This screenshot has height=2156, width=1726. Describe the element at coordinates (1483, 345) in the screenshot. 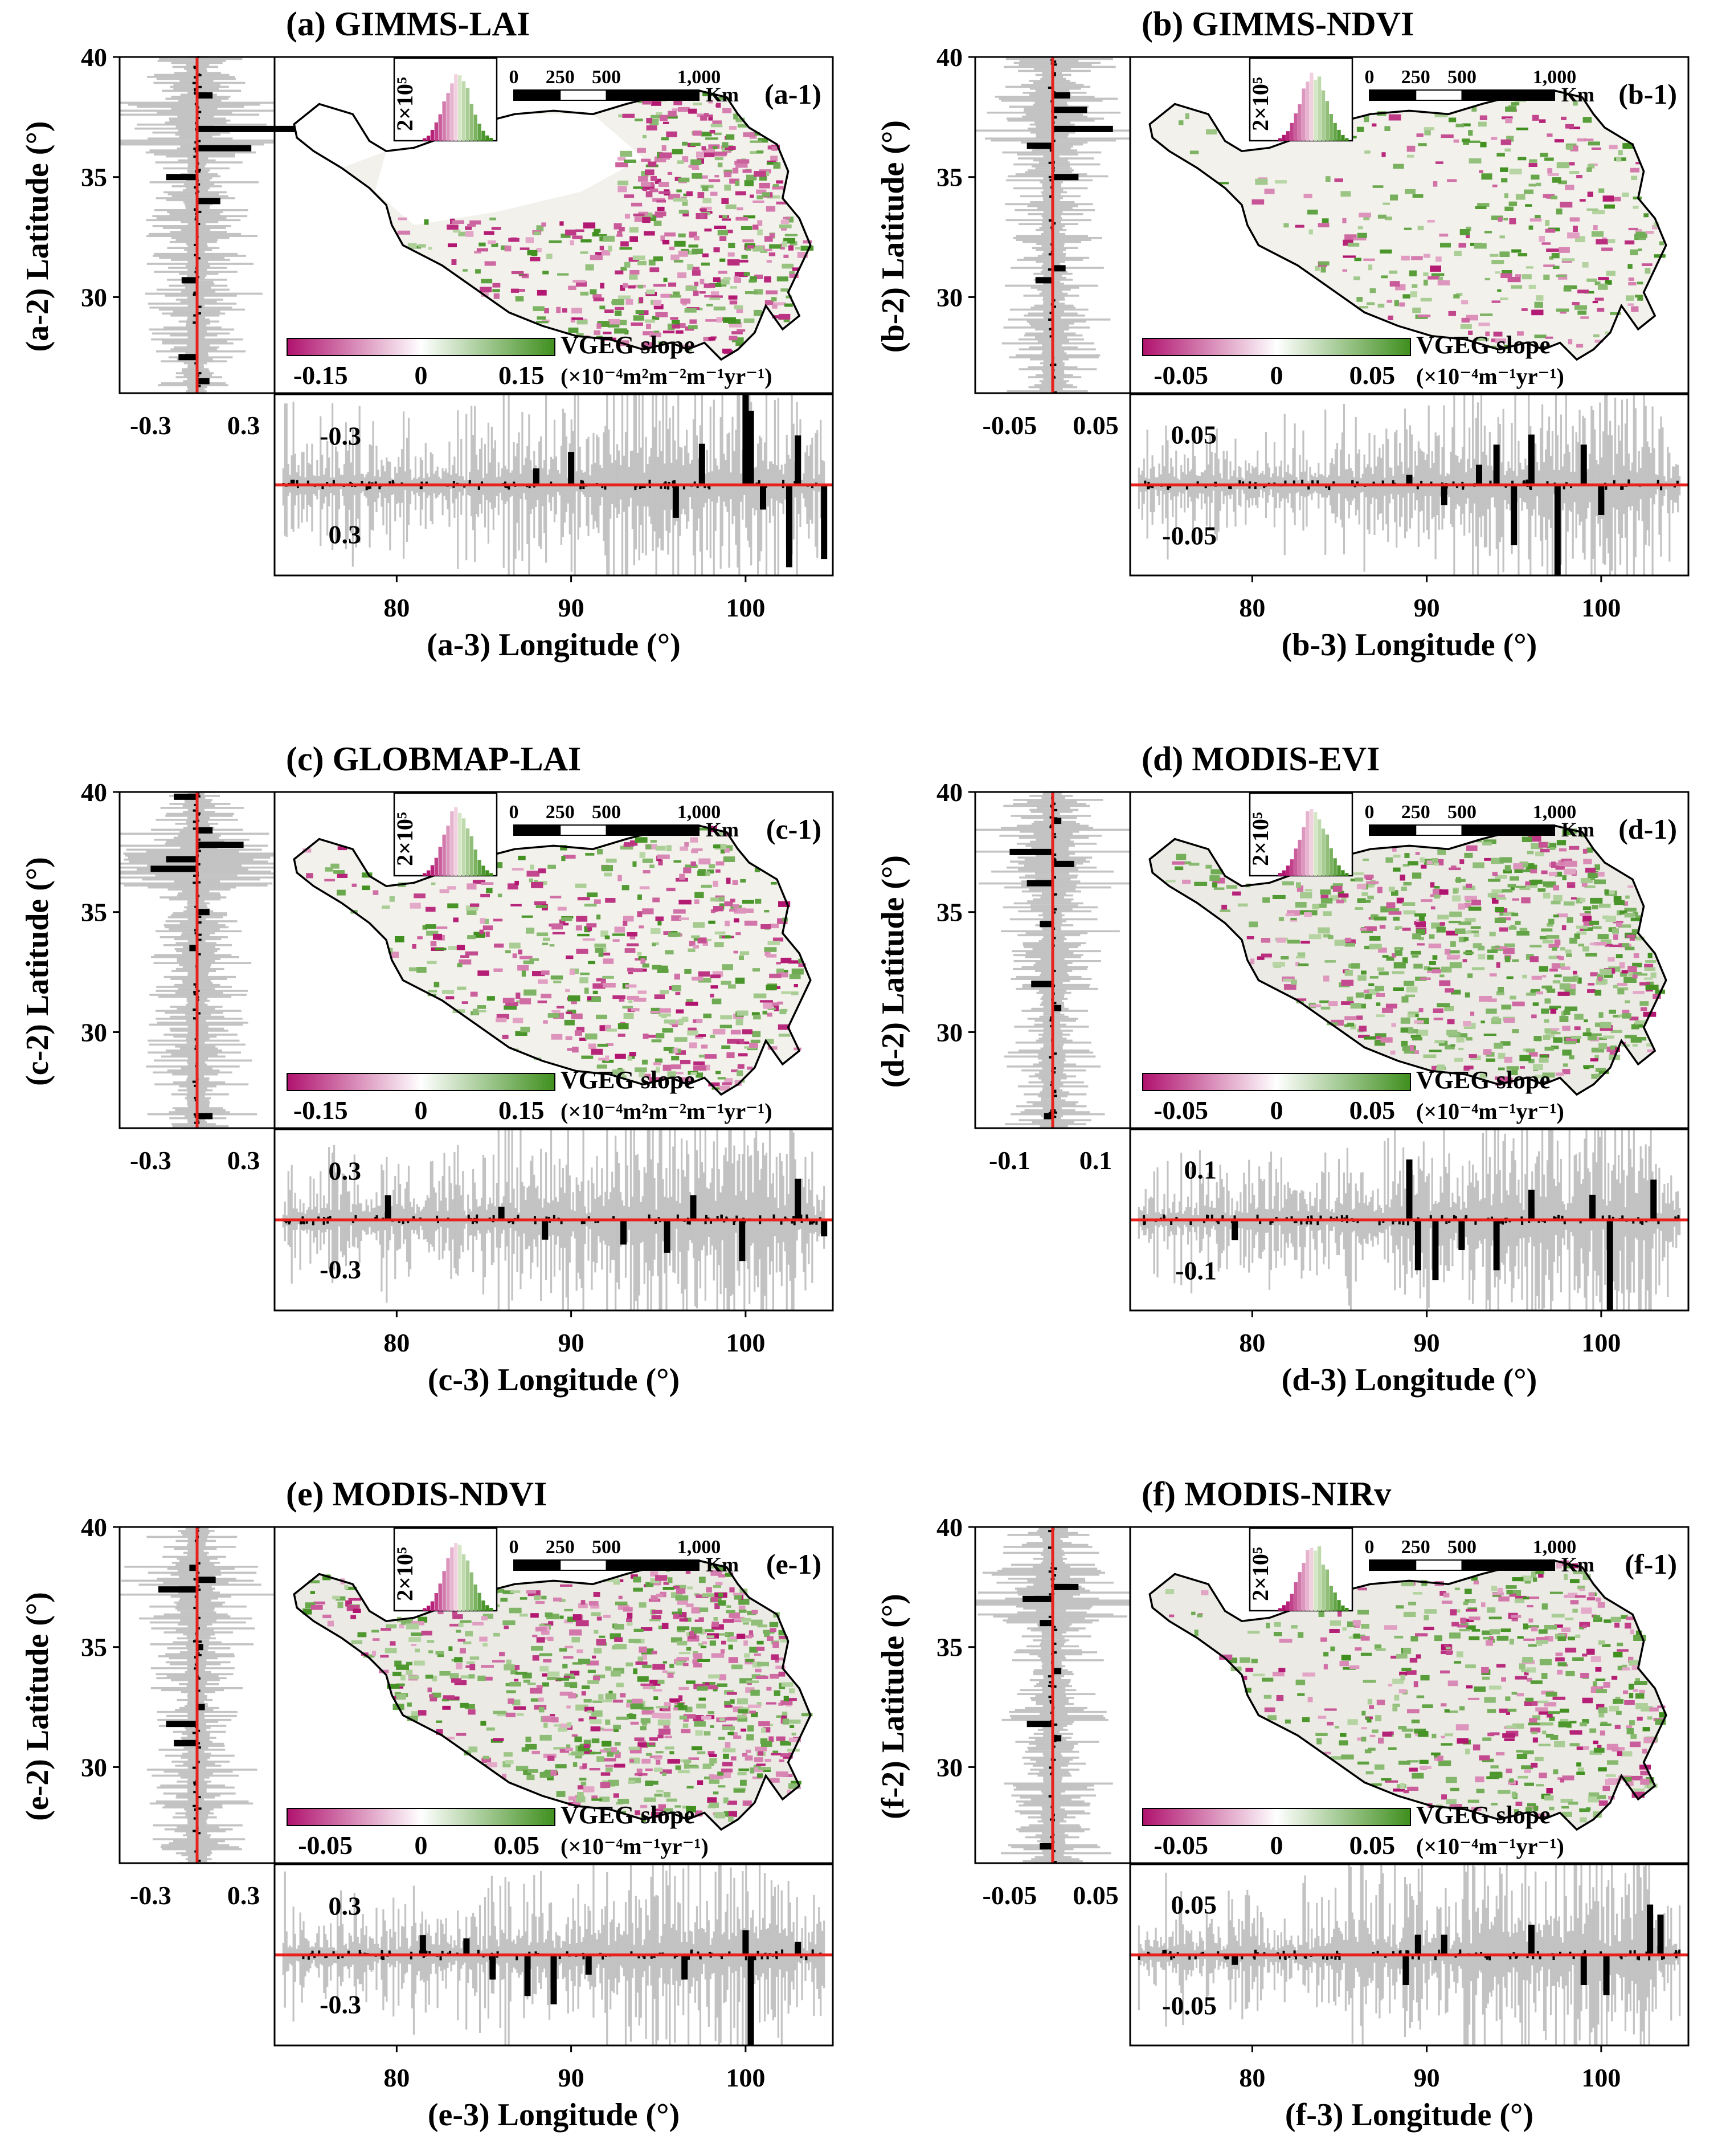

I see `colorbar-label: VGEG slope` at that location.